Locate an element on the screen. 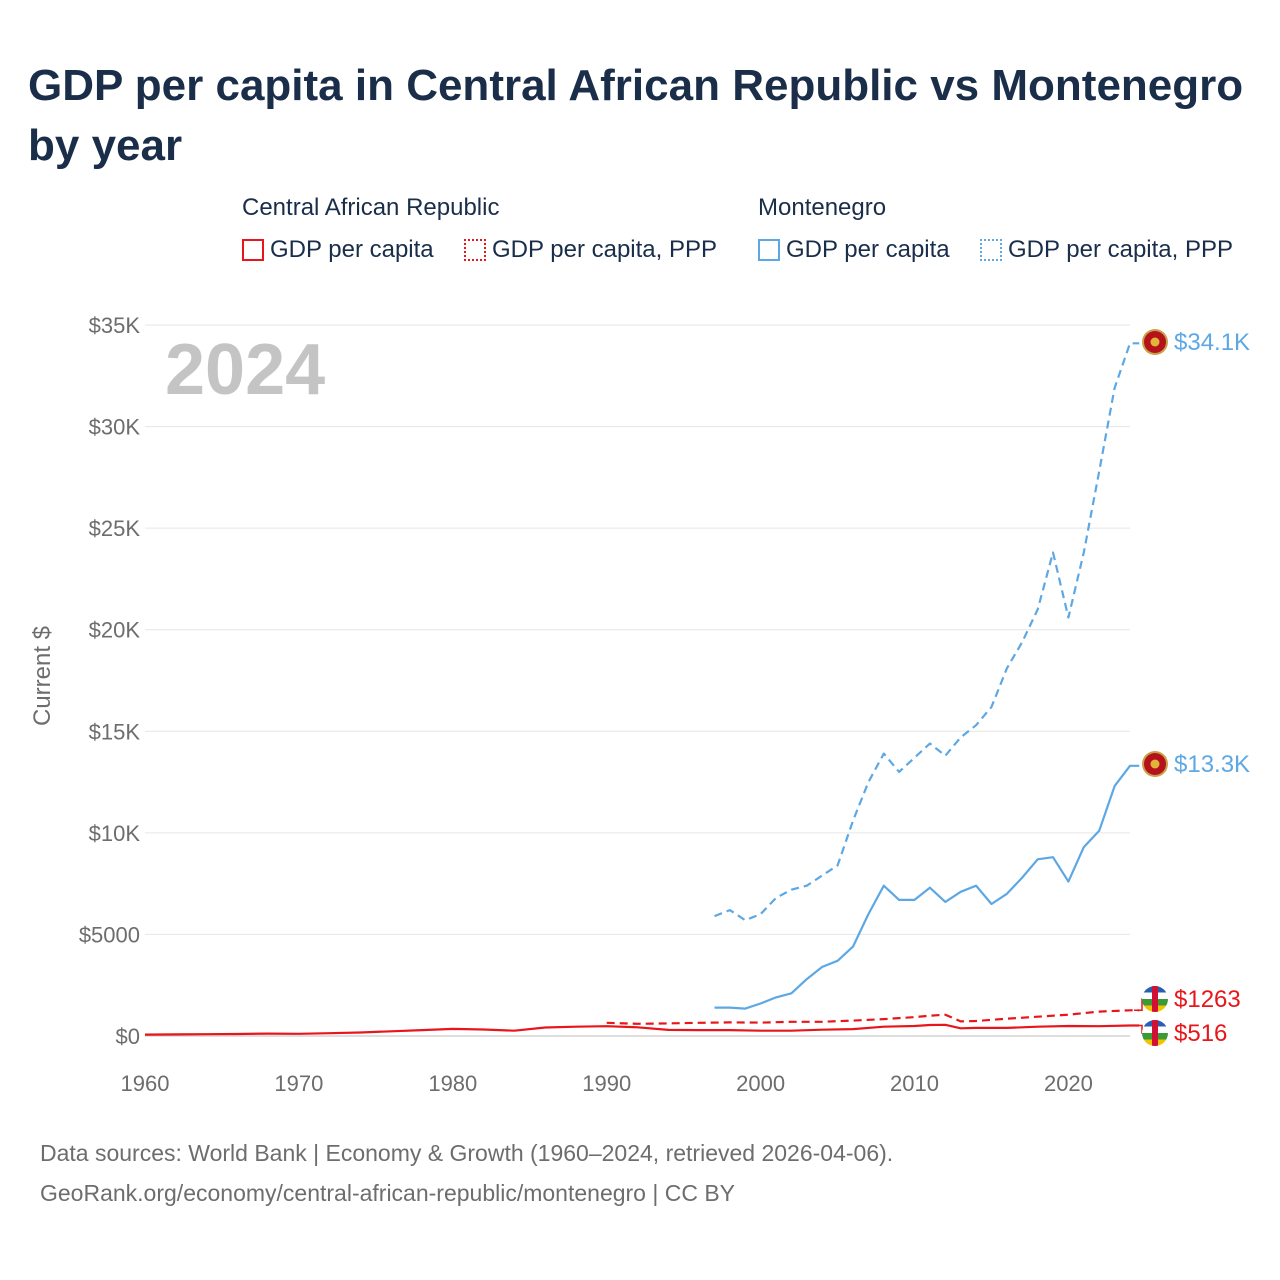 Image resolution: width=1280 pixels, height=1280 pixels. x-tick-label: 1970 is located at coordinates (298, 1083).